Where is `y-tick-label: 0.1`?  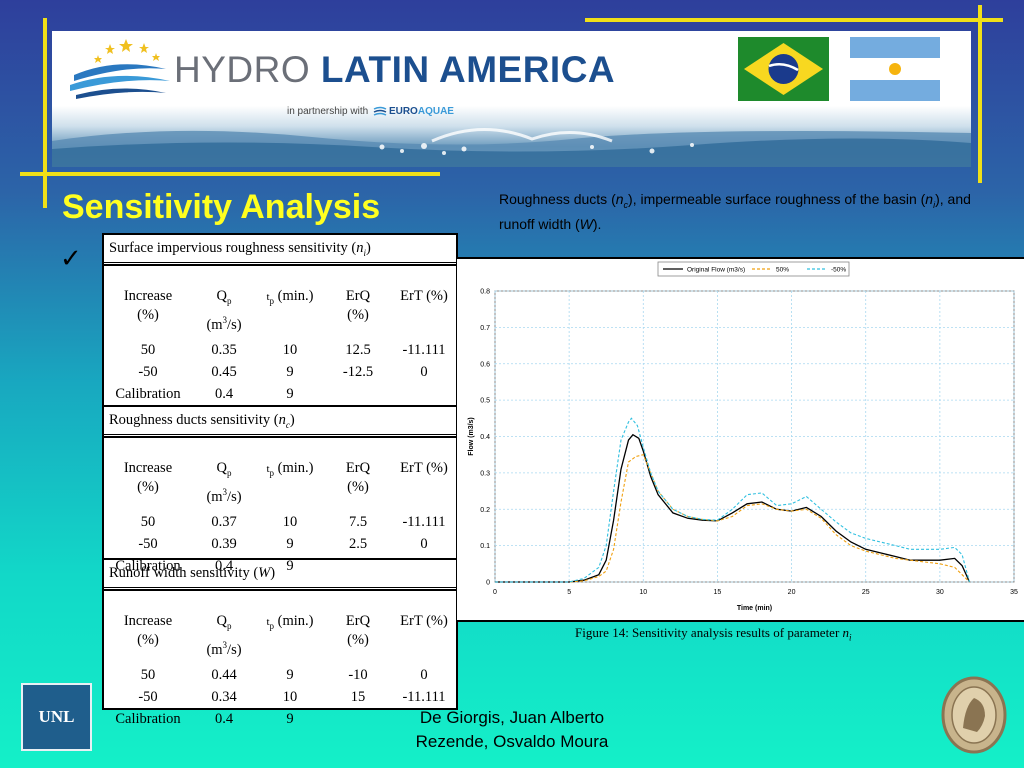
y-tick-label: 0.1 is located at coordinates (485, 546).